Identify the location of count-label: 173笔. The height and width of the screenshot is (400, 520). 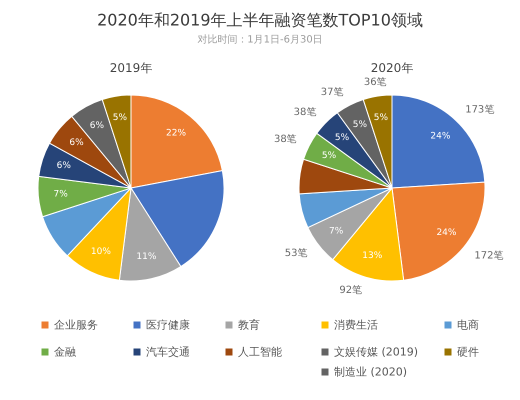
(479, 110).